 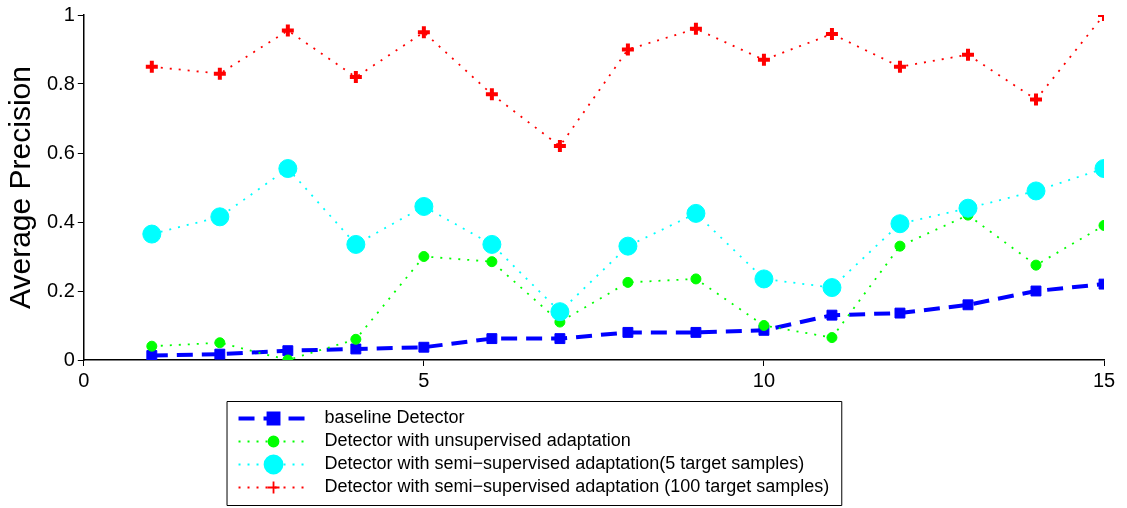 What do you see at coordinates (60, 289) in the screenshot?
I see `y-tick-label: 0.2` at bounding box center [60, 289].